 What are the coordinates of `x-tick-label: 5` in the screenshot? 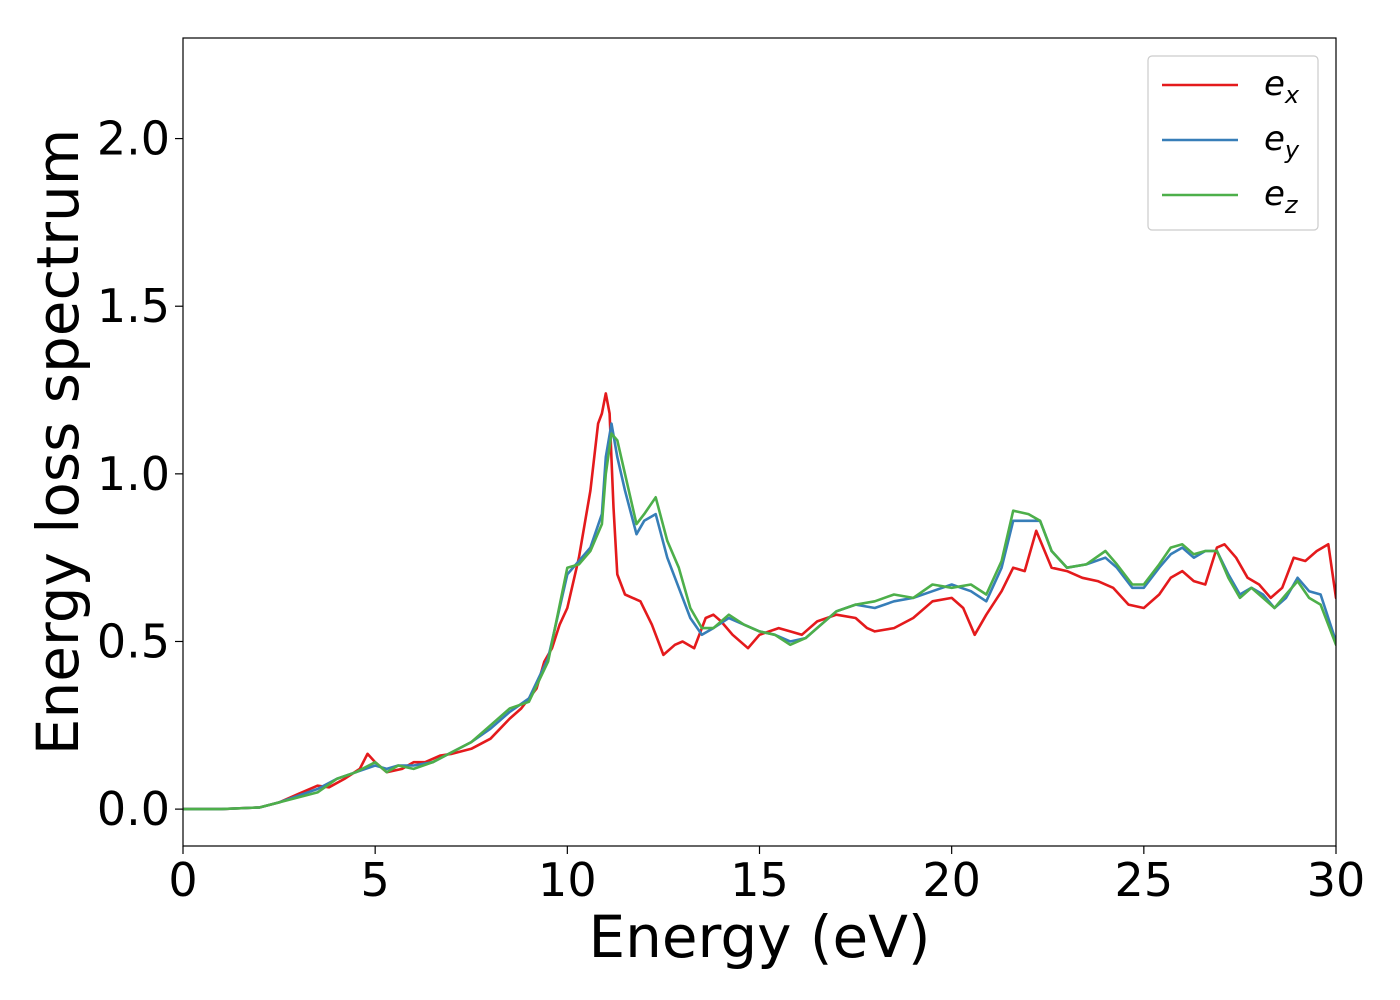 It's located at (375, 880).